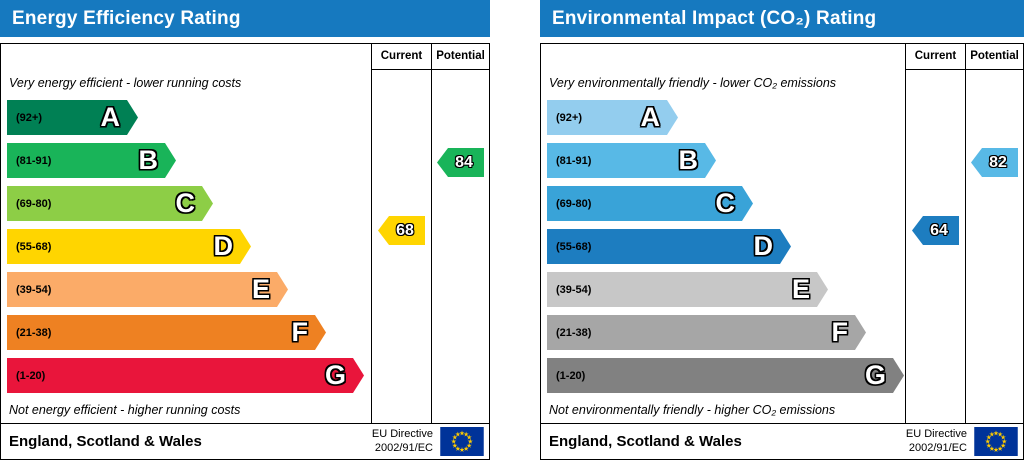 This screenshot has width=1024, height=460. Describe the element at coordinates (126, 18) in the screenshot. I see `energy-chart-title: Energy Efficiency Rating` at that location.